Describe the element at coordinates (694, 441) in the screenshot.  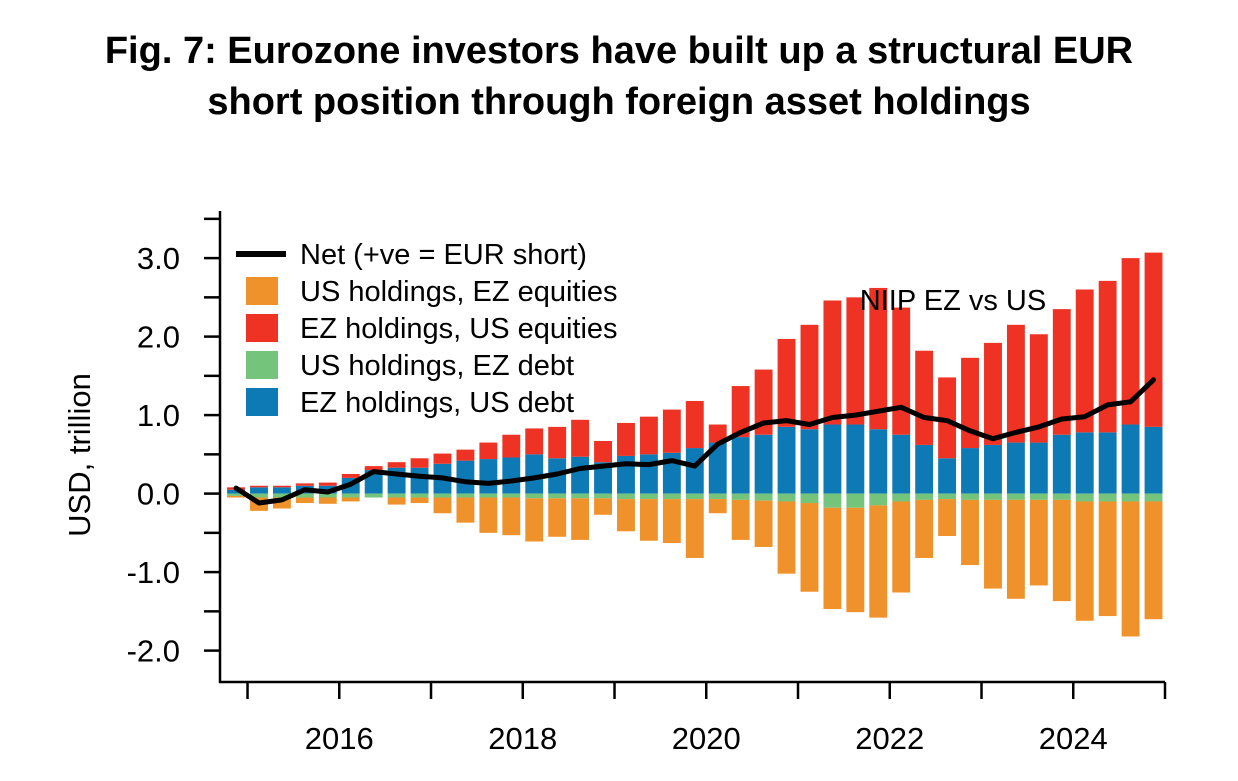
I see `net-line-group` at that location.